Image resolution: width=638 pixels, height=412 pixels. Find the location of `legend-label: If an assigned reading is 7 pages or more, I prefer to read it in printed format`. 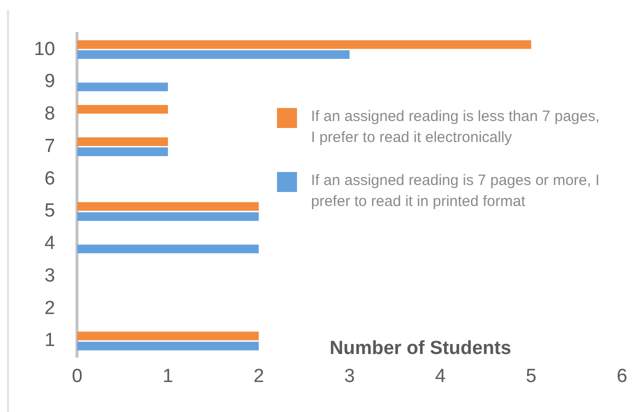

legend-label: If an assigned reading is 7 pages or more, I prefer to read it in printed format is located at coordinates (456, 191).